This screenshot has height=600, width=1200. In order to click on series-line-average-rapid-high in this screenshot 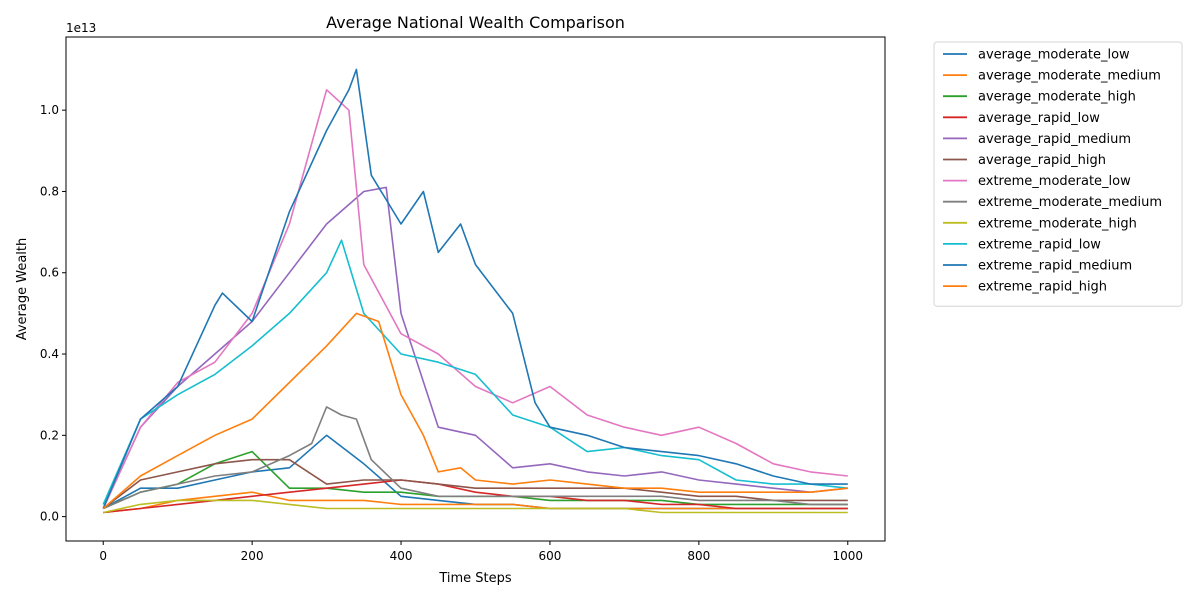, I will do `click(475, 484)`.